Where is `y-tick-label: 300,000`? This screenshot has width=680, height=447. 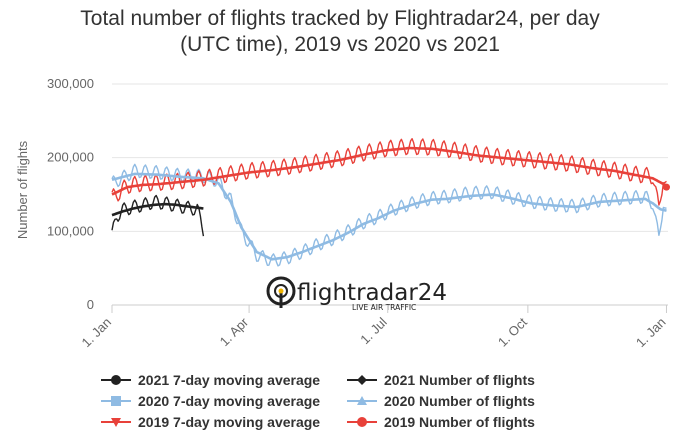 y-tick-label: 300,000 is located at coordinates (70, 83).